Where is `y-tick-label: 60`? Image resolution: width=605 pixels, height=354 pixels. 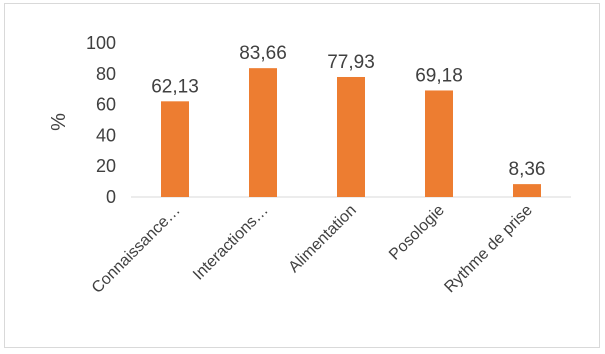 y-tick-label: 60 is located at coordinates (106, 105).